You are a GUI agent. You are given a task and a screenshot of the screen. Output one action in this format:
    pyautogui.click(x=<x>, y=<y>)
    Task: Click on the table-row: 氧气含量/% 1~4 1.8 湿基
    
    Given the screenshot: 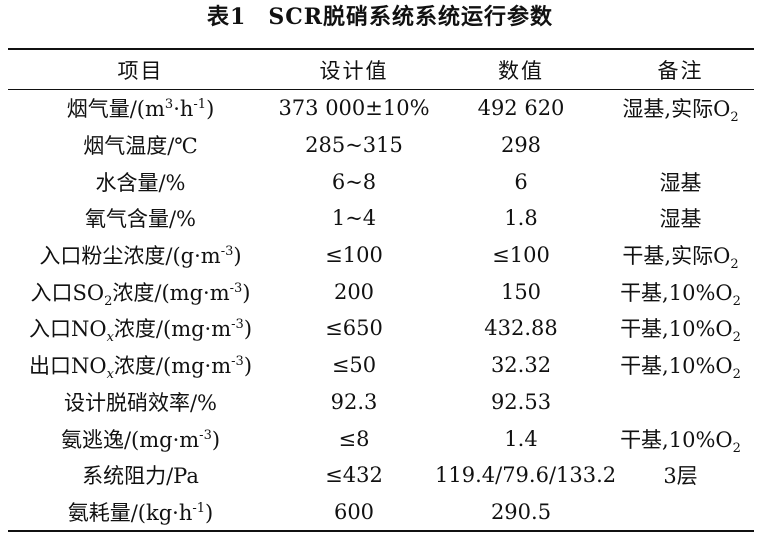 What is the action you would take?
    pyautogui.click(x=381, y=218)
    